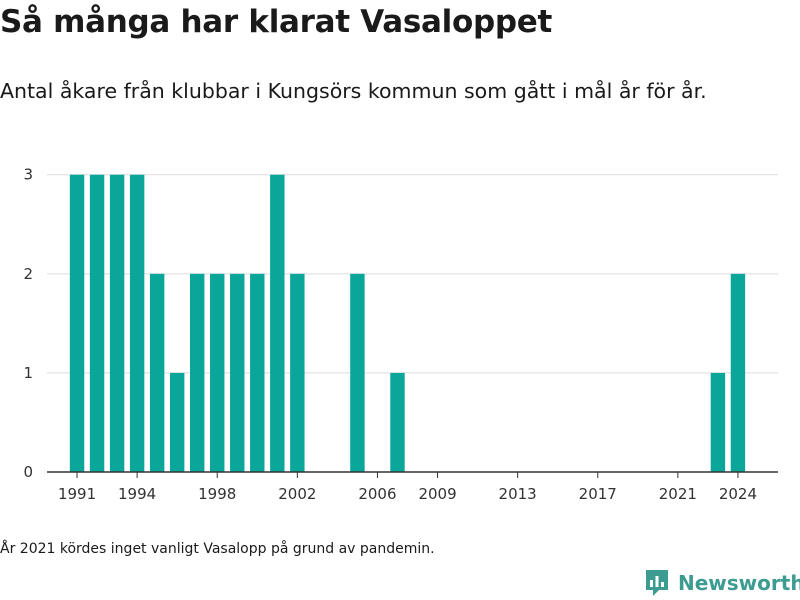  I want to click on y-tick-label-1: 1, so click(28, 373).